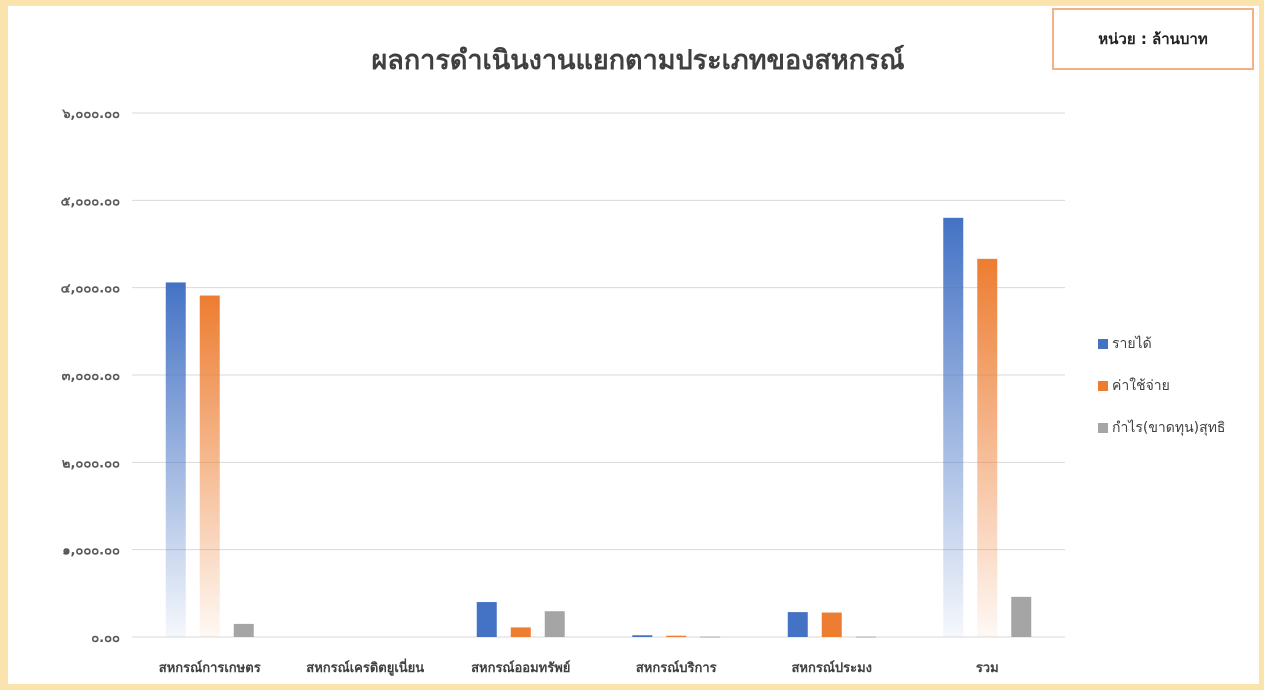  What do you see at coordinates (1173, 386) in the screenshot?
I see `legend-item: ค่าใช้จ่าย` at bounding box center [1173, 386].